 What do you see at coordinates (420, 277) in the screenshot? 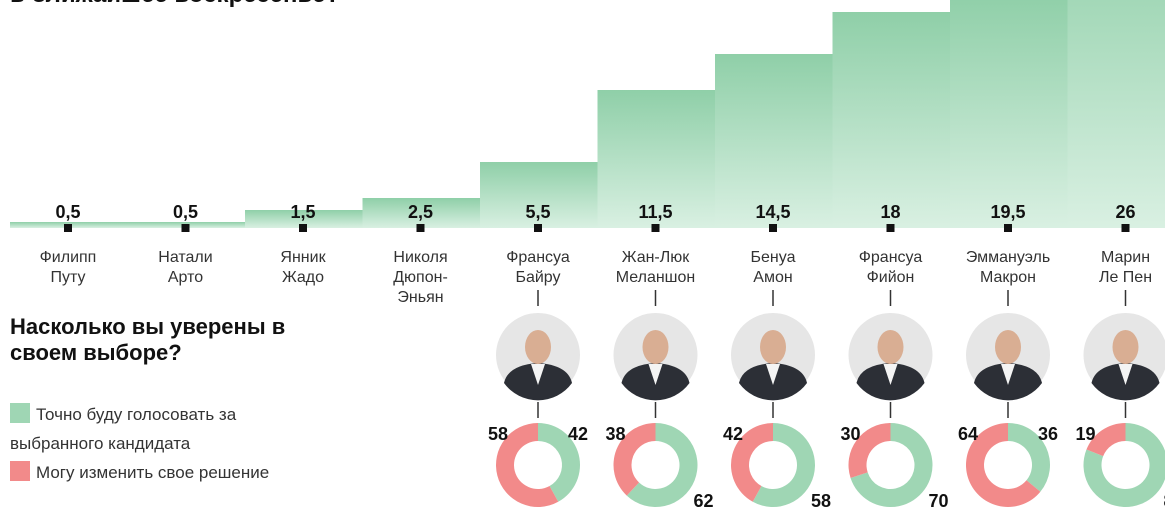
I see `x-tick-label: Дюпон-` at bounding box center [420, 277].